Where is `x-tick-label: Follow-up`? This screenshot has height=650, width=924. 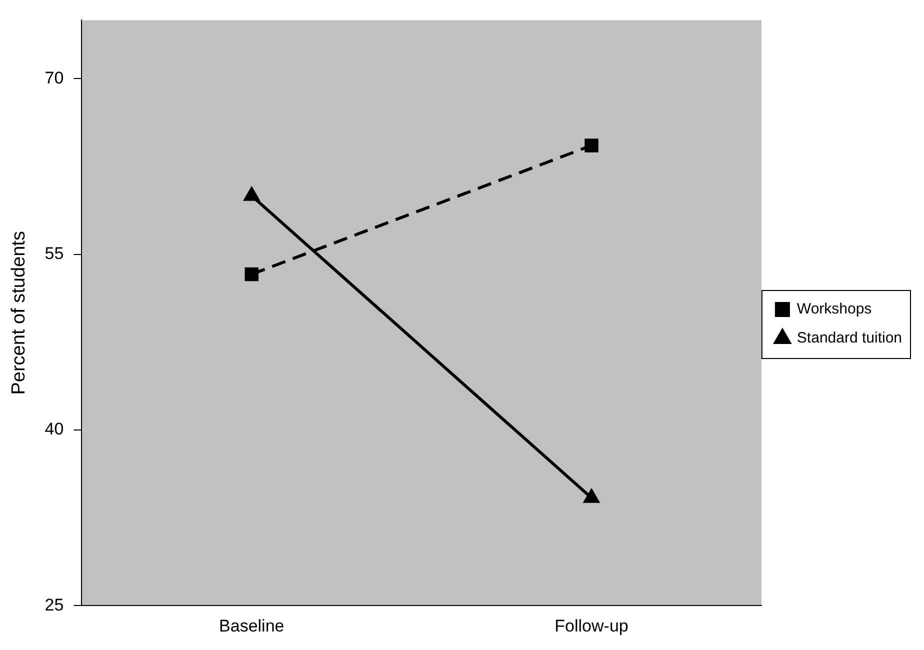 x-tick-label: Follow-up is located at coordinates (591, 626).